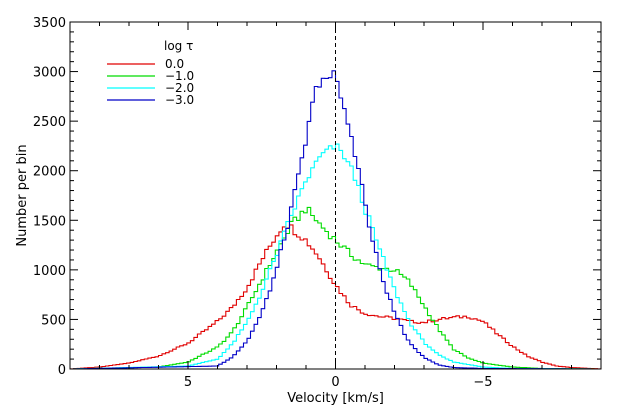 Image resolution: width=624 pixels, height=415 pixels. Describe the element at coordinates (179, 88) in the screenshot. I see `legend-label-3: −2.0` at that location.